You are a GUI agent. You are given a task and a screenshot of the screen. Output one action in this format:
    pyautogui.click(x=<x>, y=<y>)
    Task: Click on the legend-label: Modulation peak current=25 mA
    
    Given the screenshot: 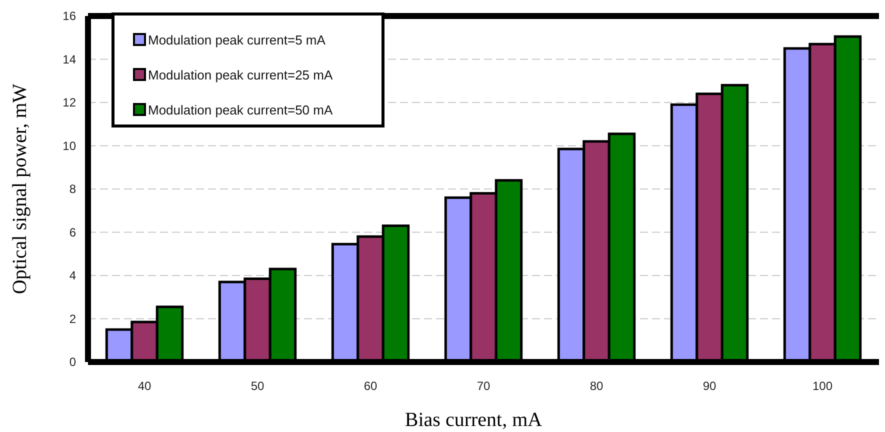 What is the action you would take?
    pyautogui.click(x=240, y=75)
    